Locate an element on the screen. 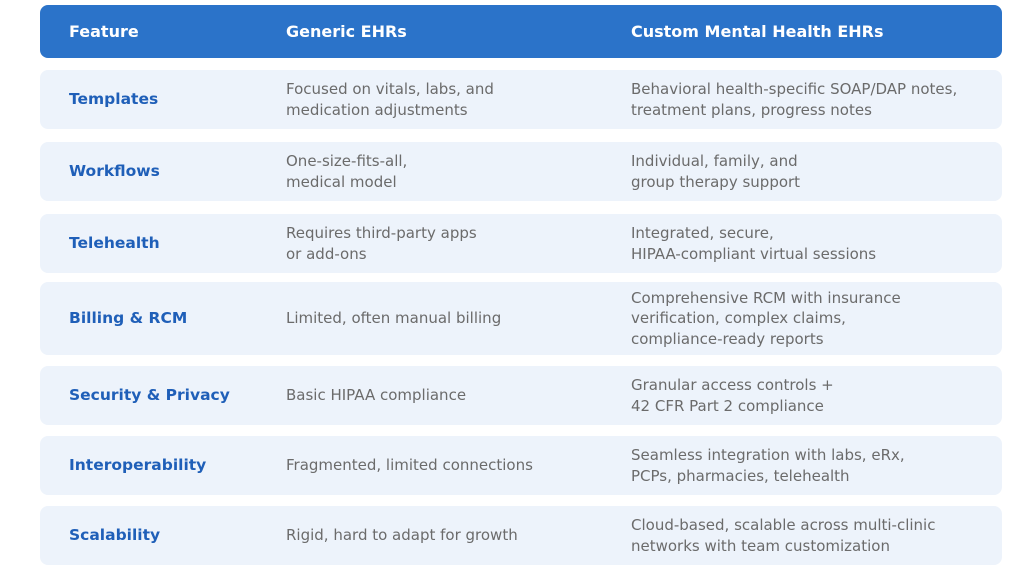  header-cell: Feature is located at coordinates (104, 31).